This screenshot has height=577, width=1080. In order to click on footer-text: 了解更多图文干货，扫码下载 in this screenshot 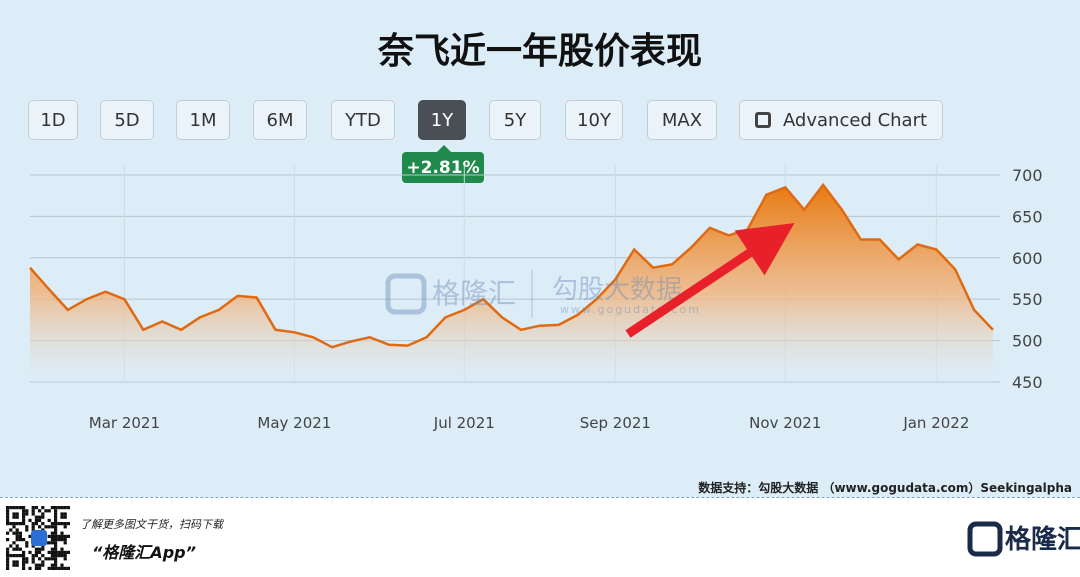, I will do `click(152, 524)`.